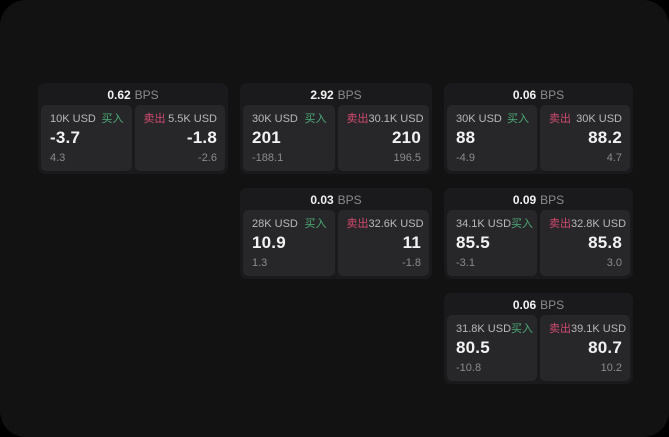 The height and width of the screenshot is (437, 669). What do you see at coordinates (585, 348) in the screenshot?
I see `sell-tile: 卖出 39.1K USD 80.7 10.2` at bounding box center [585, 348].